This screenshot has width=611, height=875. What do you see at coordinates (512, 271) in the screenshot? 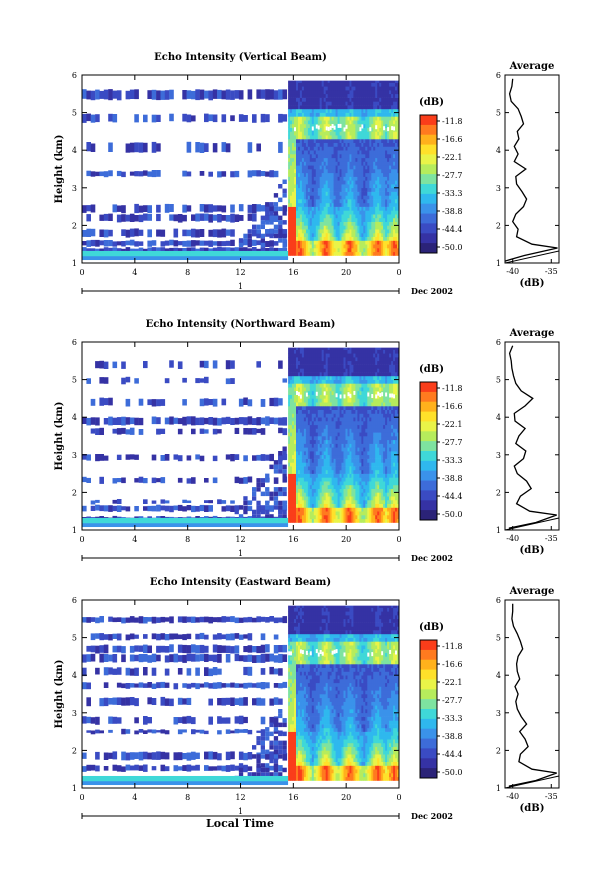
I see `profile-x-tick-label: -40` at bounding box center [512, 271].